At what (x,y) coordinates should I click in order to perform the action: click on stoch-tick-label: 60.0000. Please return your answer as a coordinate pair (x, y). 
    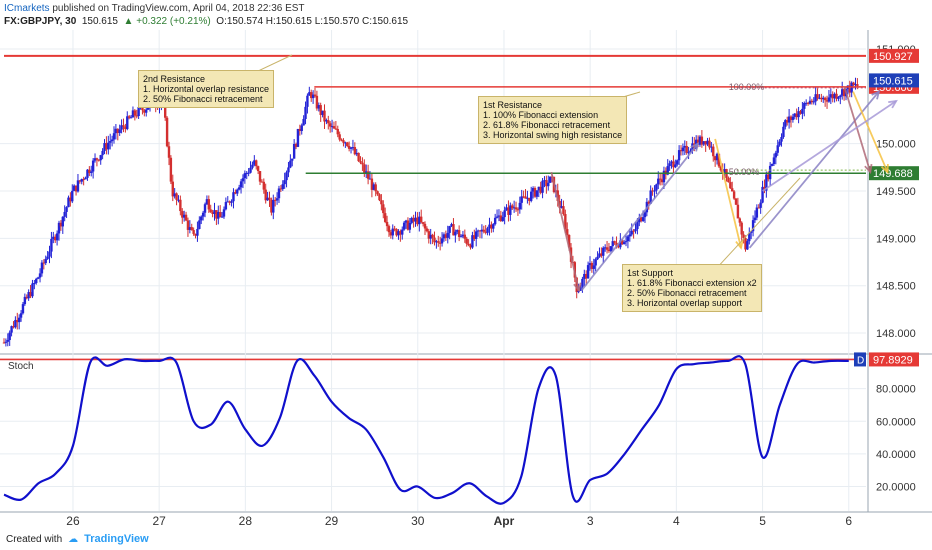
    Looking at the image, I should click on (896, 422).